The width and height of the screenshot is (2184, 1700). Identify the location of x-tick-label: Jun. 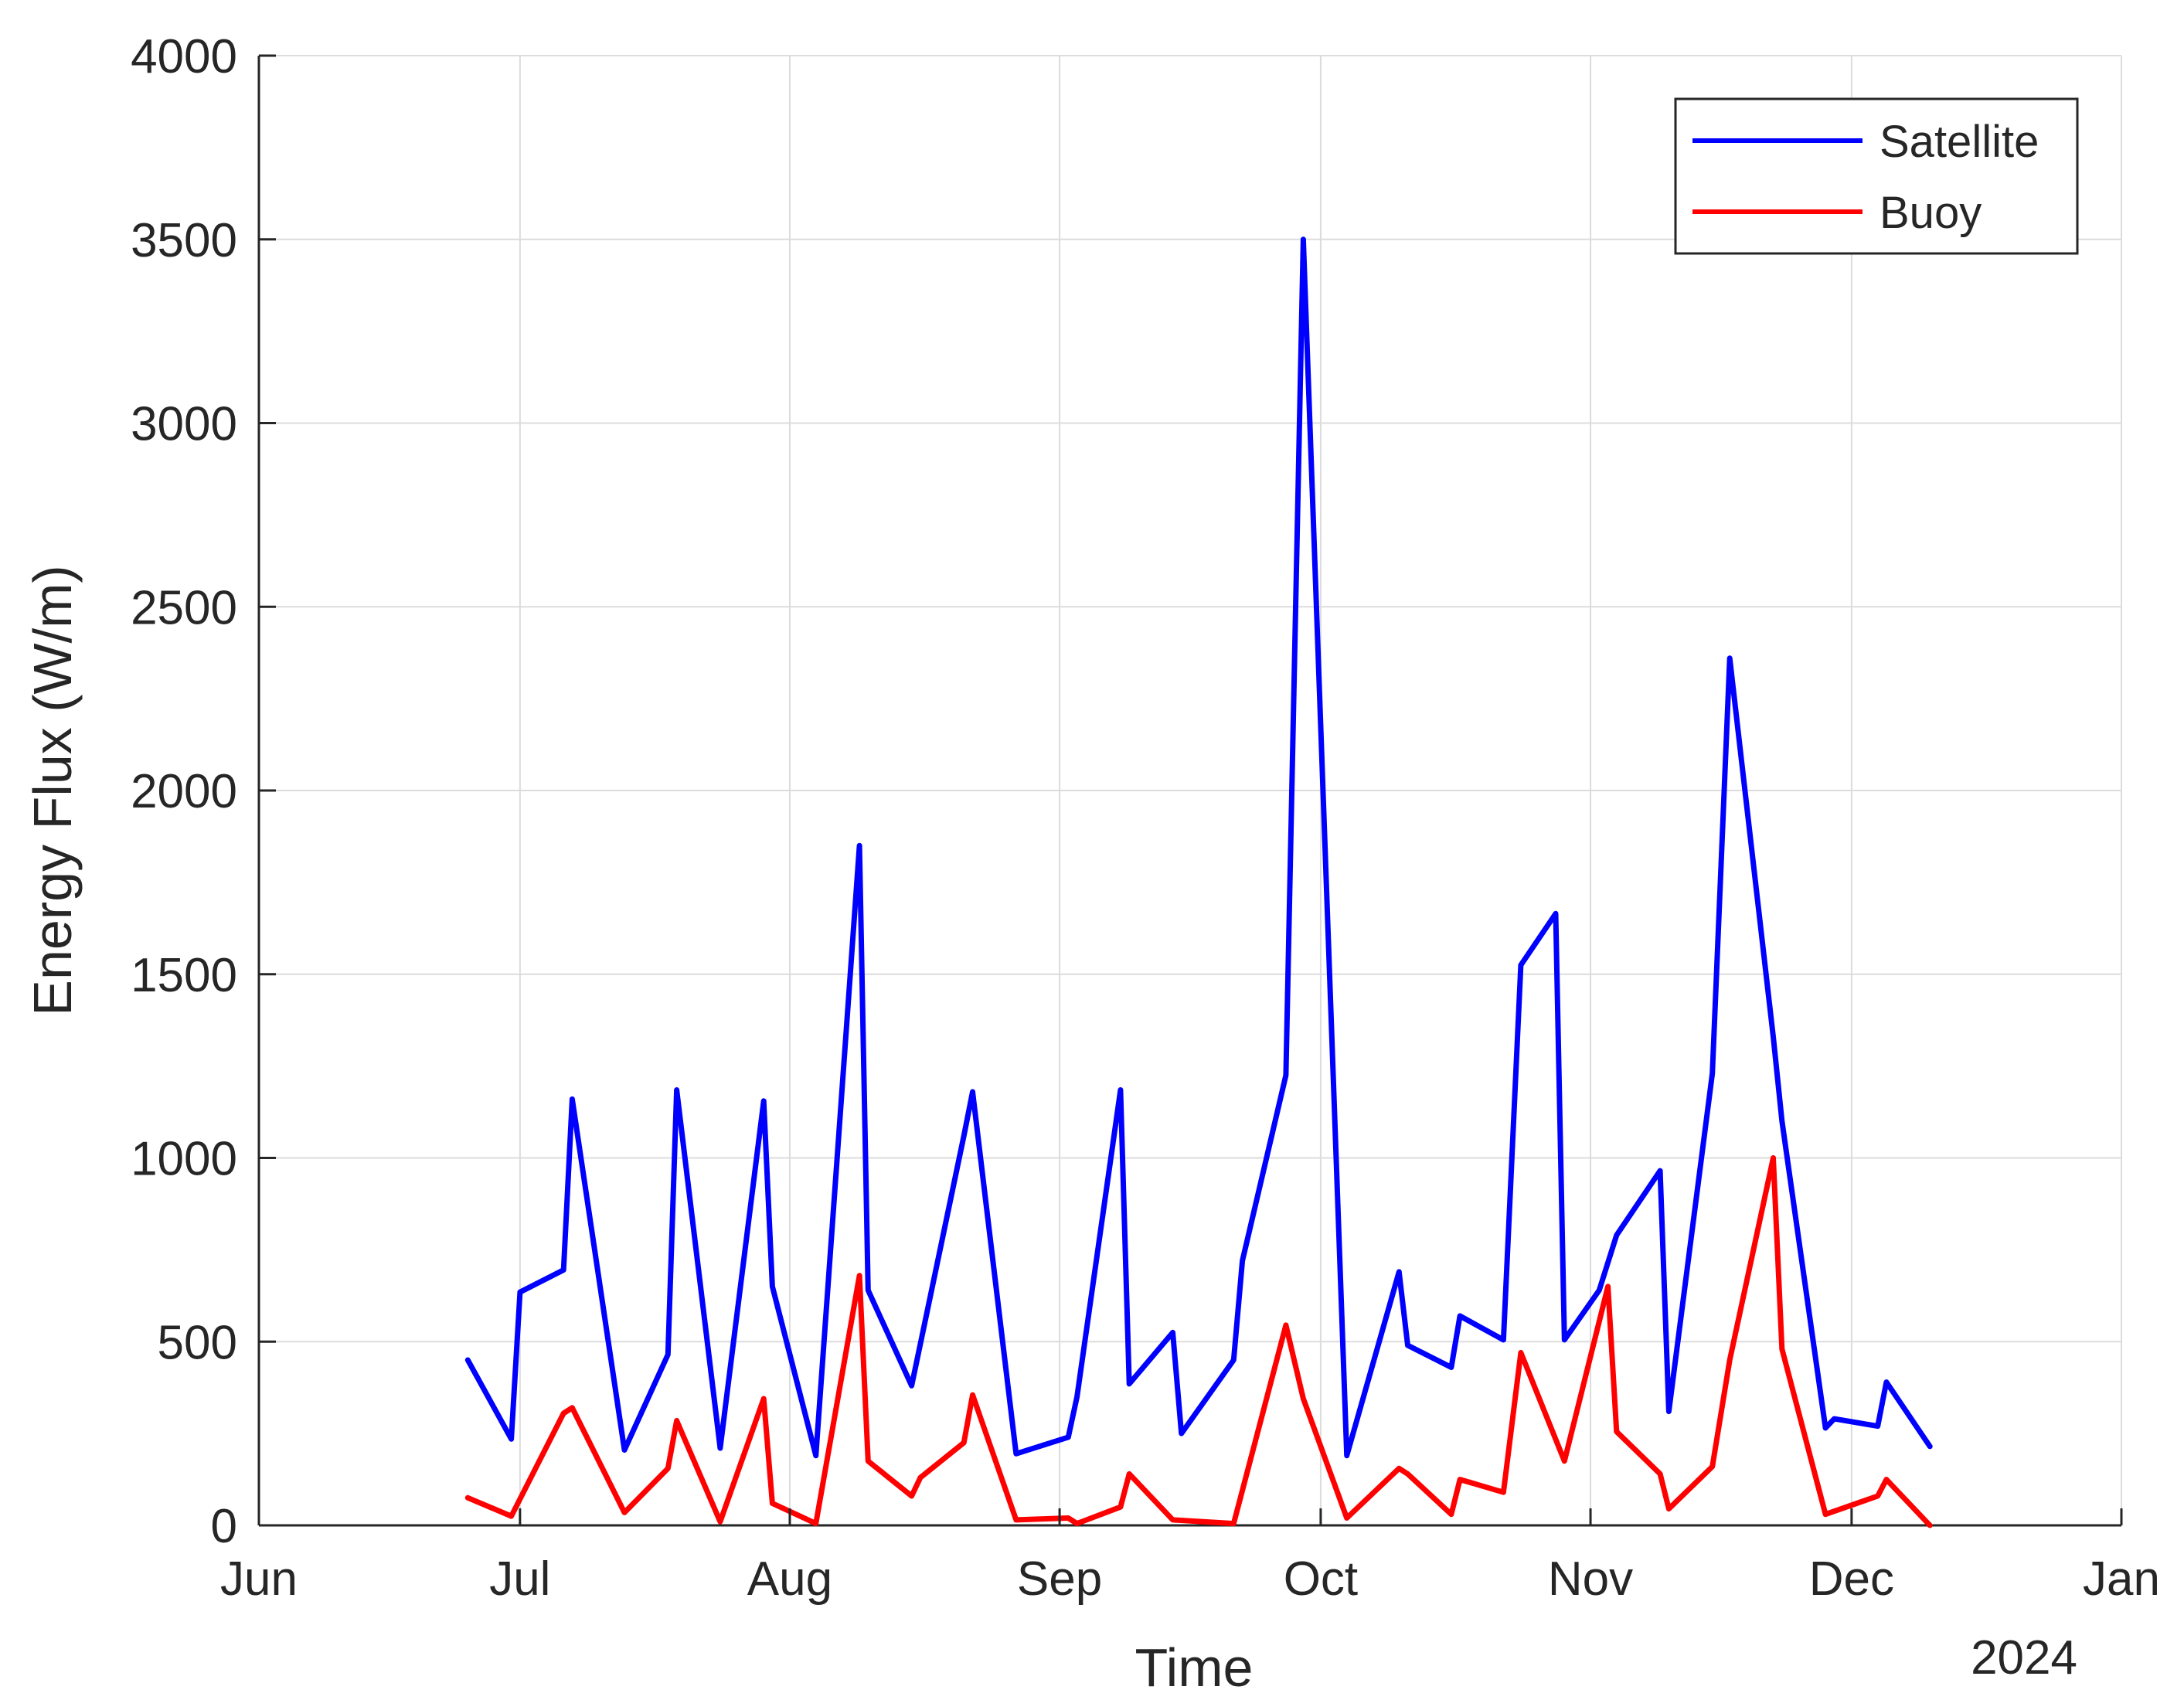
(259, 1579).